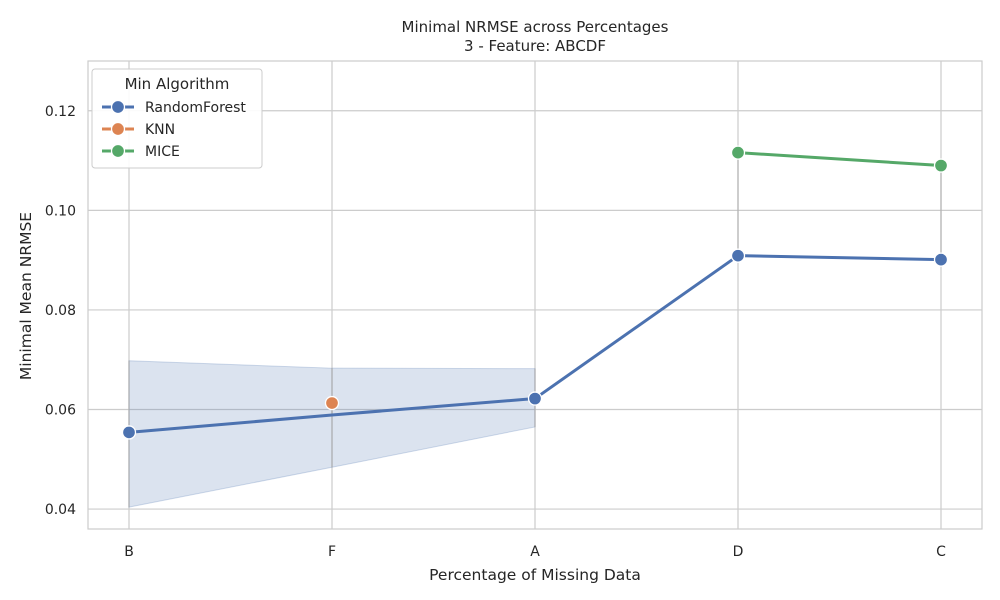  Describe the element at coordinates (839, 159) in the screenshot. I see `series-line` at that location.